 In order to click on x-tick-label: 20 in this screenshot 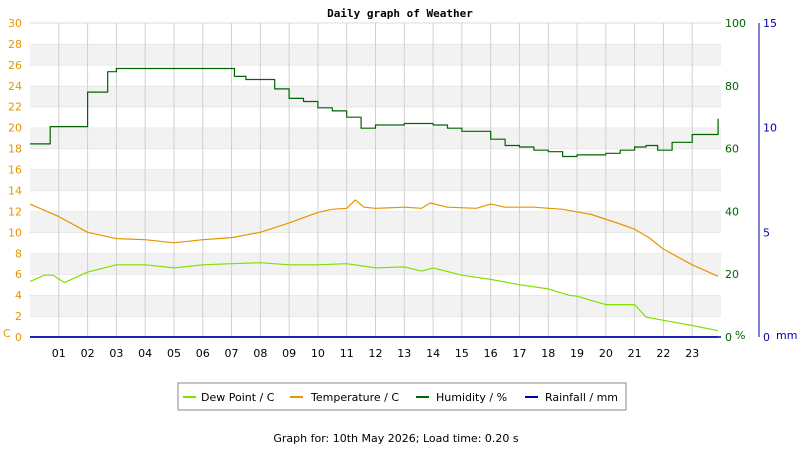, I will do `click(606, 353)`.